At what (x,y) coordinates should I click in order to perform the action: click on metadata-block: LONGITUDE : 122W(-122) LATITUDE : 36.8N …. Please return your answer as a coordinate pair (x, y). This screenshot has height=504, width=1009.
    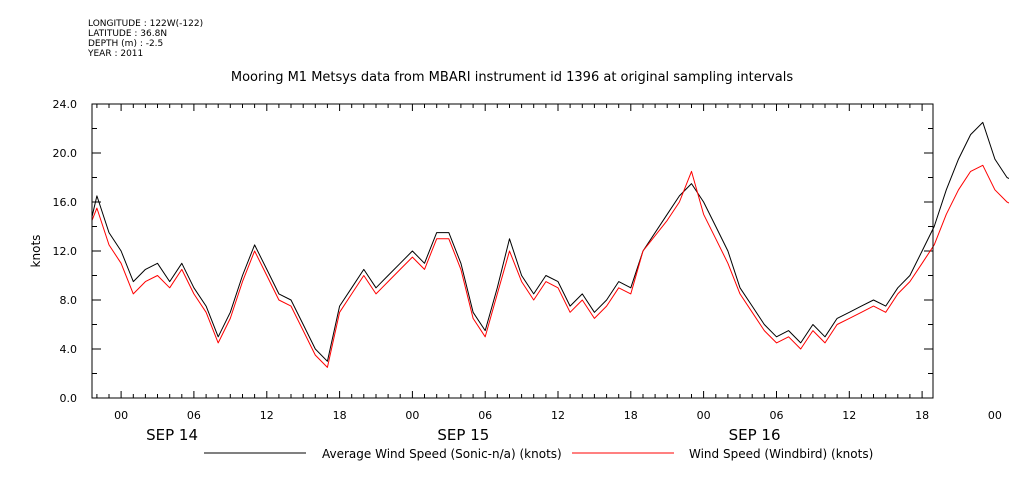
    Looking at the image, I should click on (145, 39).